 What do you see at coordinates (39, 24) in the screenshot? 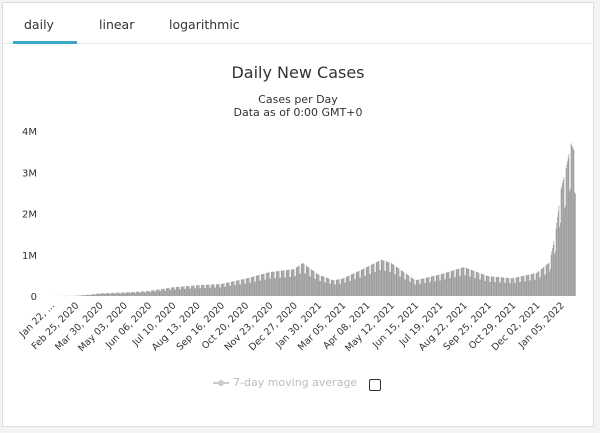
I see `tab-daily: daily` at bounding box center [39, 24].